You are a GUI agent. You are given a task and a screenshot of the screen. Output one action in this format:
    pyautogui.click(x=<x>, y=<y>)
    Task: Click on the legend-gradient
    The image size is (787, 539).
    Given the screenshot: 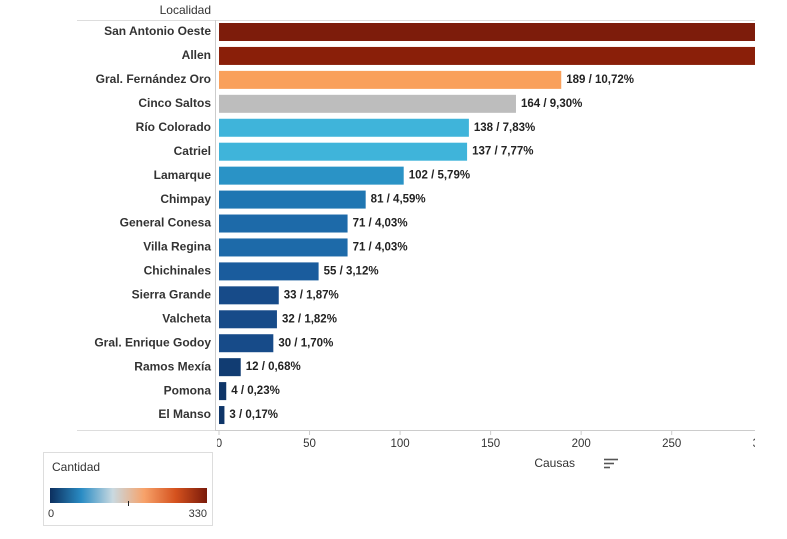 What is the action you would take?
    pyautogui.click(x=128, y=495)
    